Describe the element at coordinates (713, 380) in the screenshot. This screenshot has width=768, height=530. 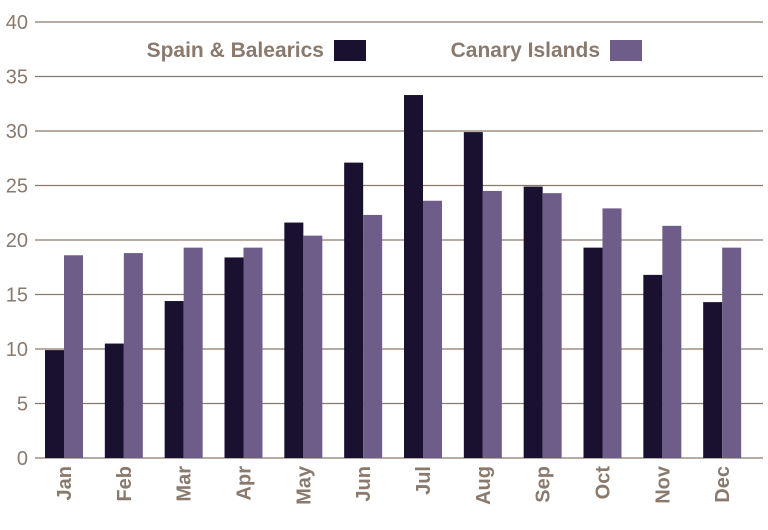
I see `bar-spain-dec` at that location.